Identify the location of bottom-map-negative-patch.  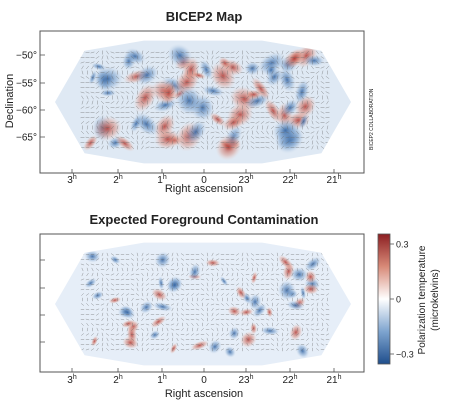
(155, 335).